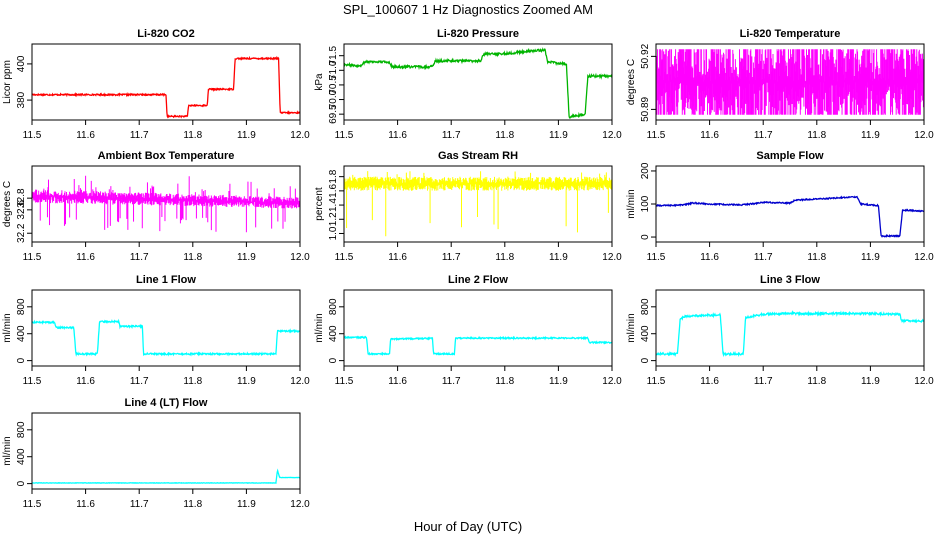 The width and height of the screenshot is (936, 540). What do you see at coordinates (478, 34) in the screenshot?
I see `panel-title: Li-820 Pressure` at bounding box center [478, 34].